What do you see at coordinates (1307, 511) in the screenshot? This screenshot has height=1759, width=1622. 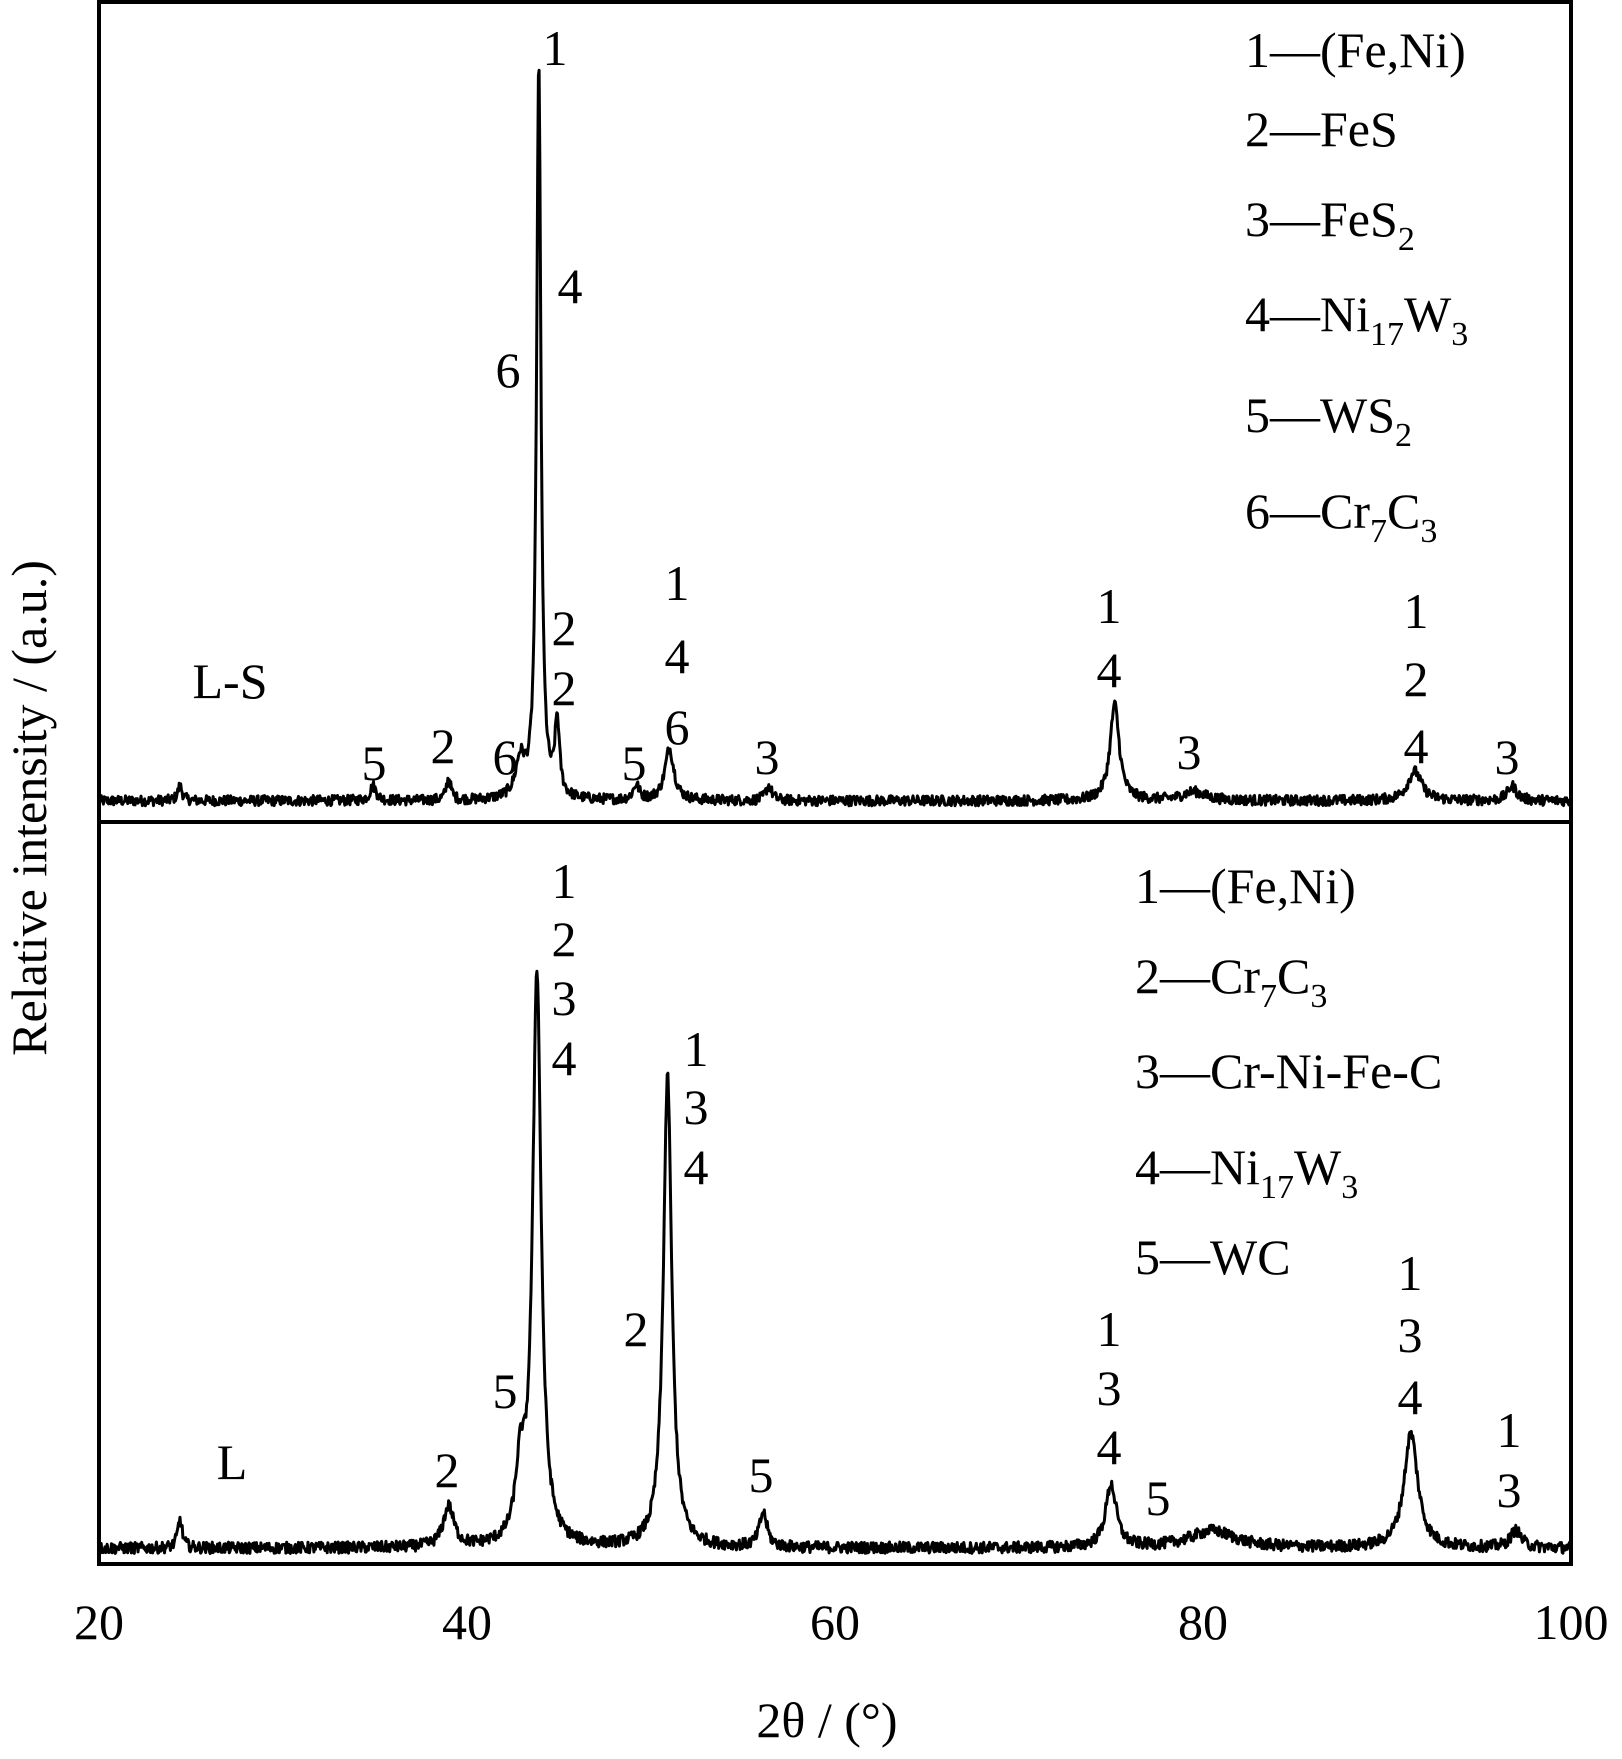 I see `legend-text: 6—Cr` at bounding box center [1307, 511].